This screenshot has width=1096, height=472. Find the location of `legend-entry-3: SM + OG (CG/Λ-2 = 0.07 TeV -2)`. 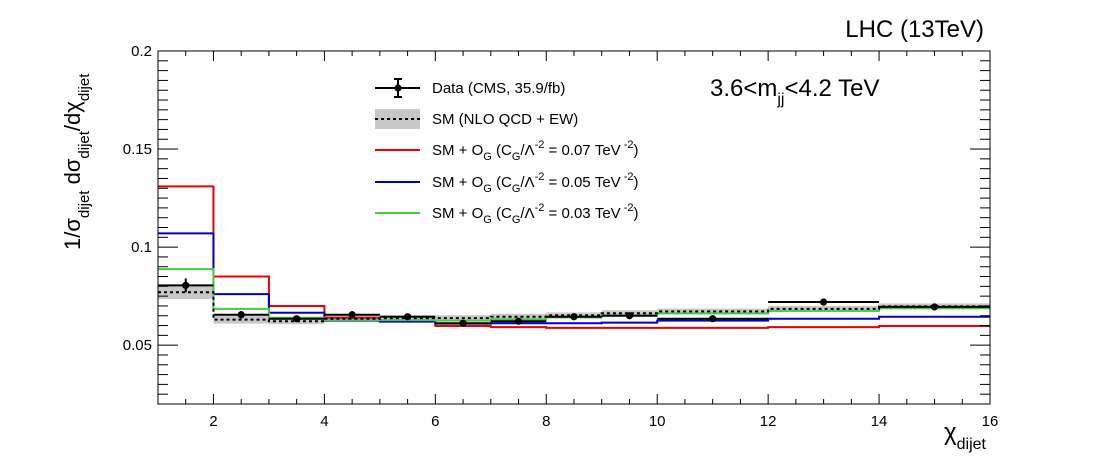

legend-entry-3: SM + OG (CG/Λ-2 = 0.07 TeV -2) is located at coordinates (507, 151).